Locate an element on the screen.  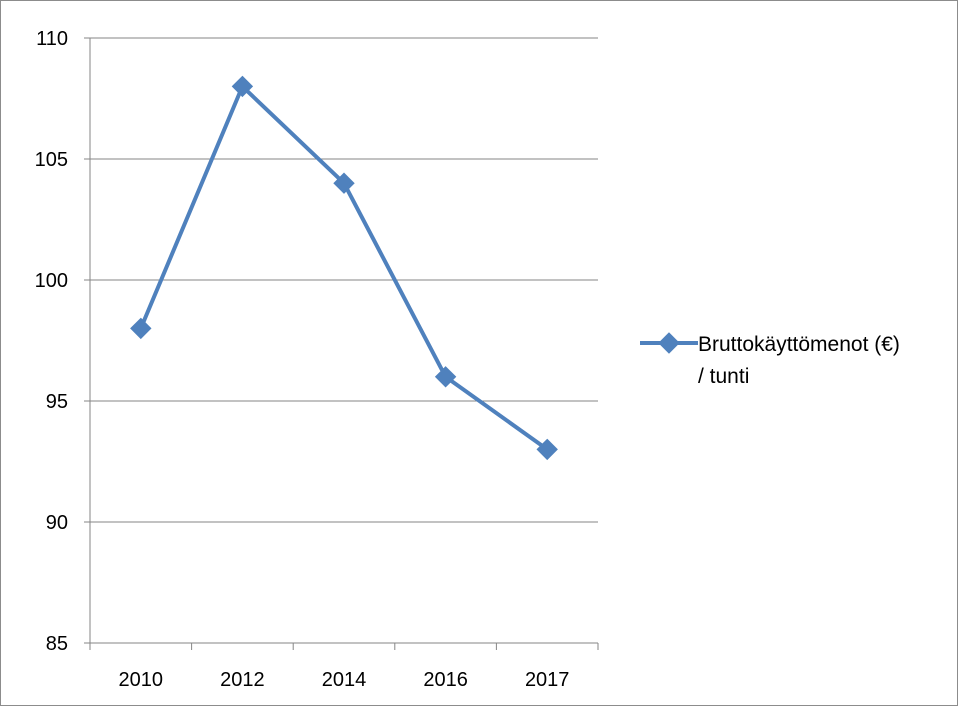
legend-label-line-1: Bruttokäyttömenot (€) is located at coordinates (799, 344).